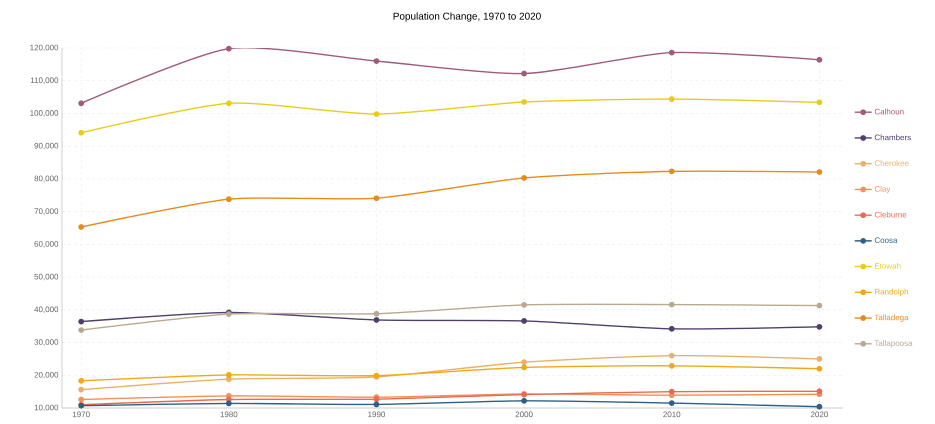 The height and width of the screenshot is (424, 935). Describe the element at coordinates (467, 17) in the screenshot. I see `chart-title: Population Change, 1970 to 2020` at that location.